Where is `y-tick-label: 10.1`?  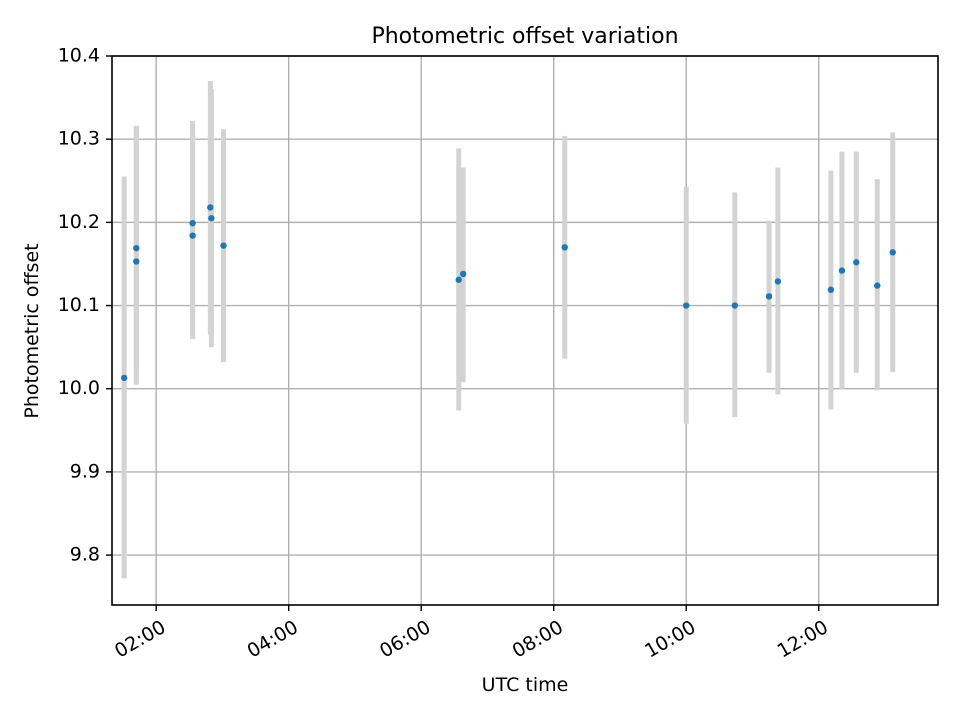 y-tick-label: 10.1 is located at coordinates (79, 305).